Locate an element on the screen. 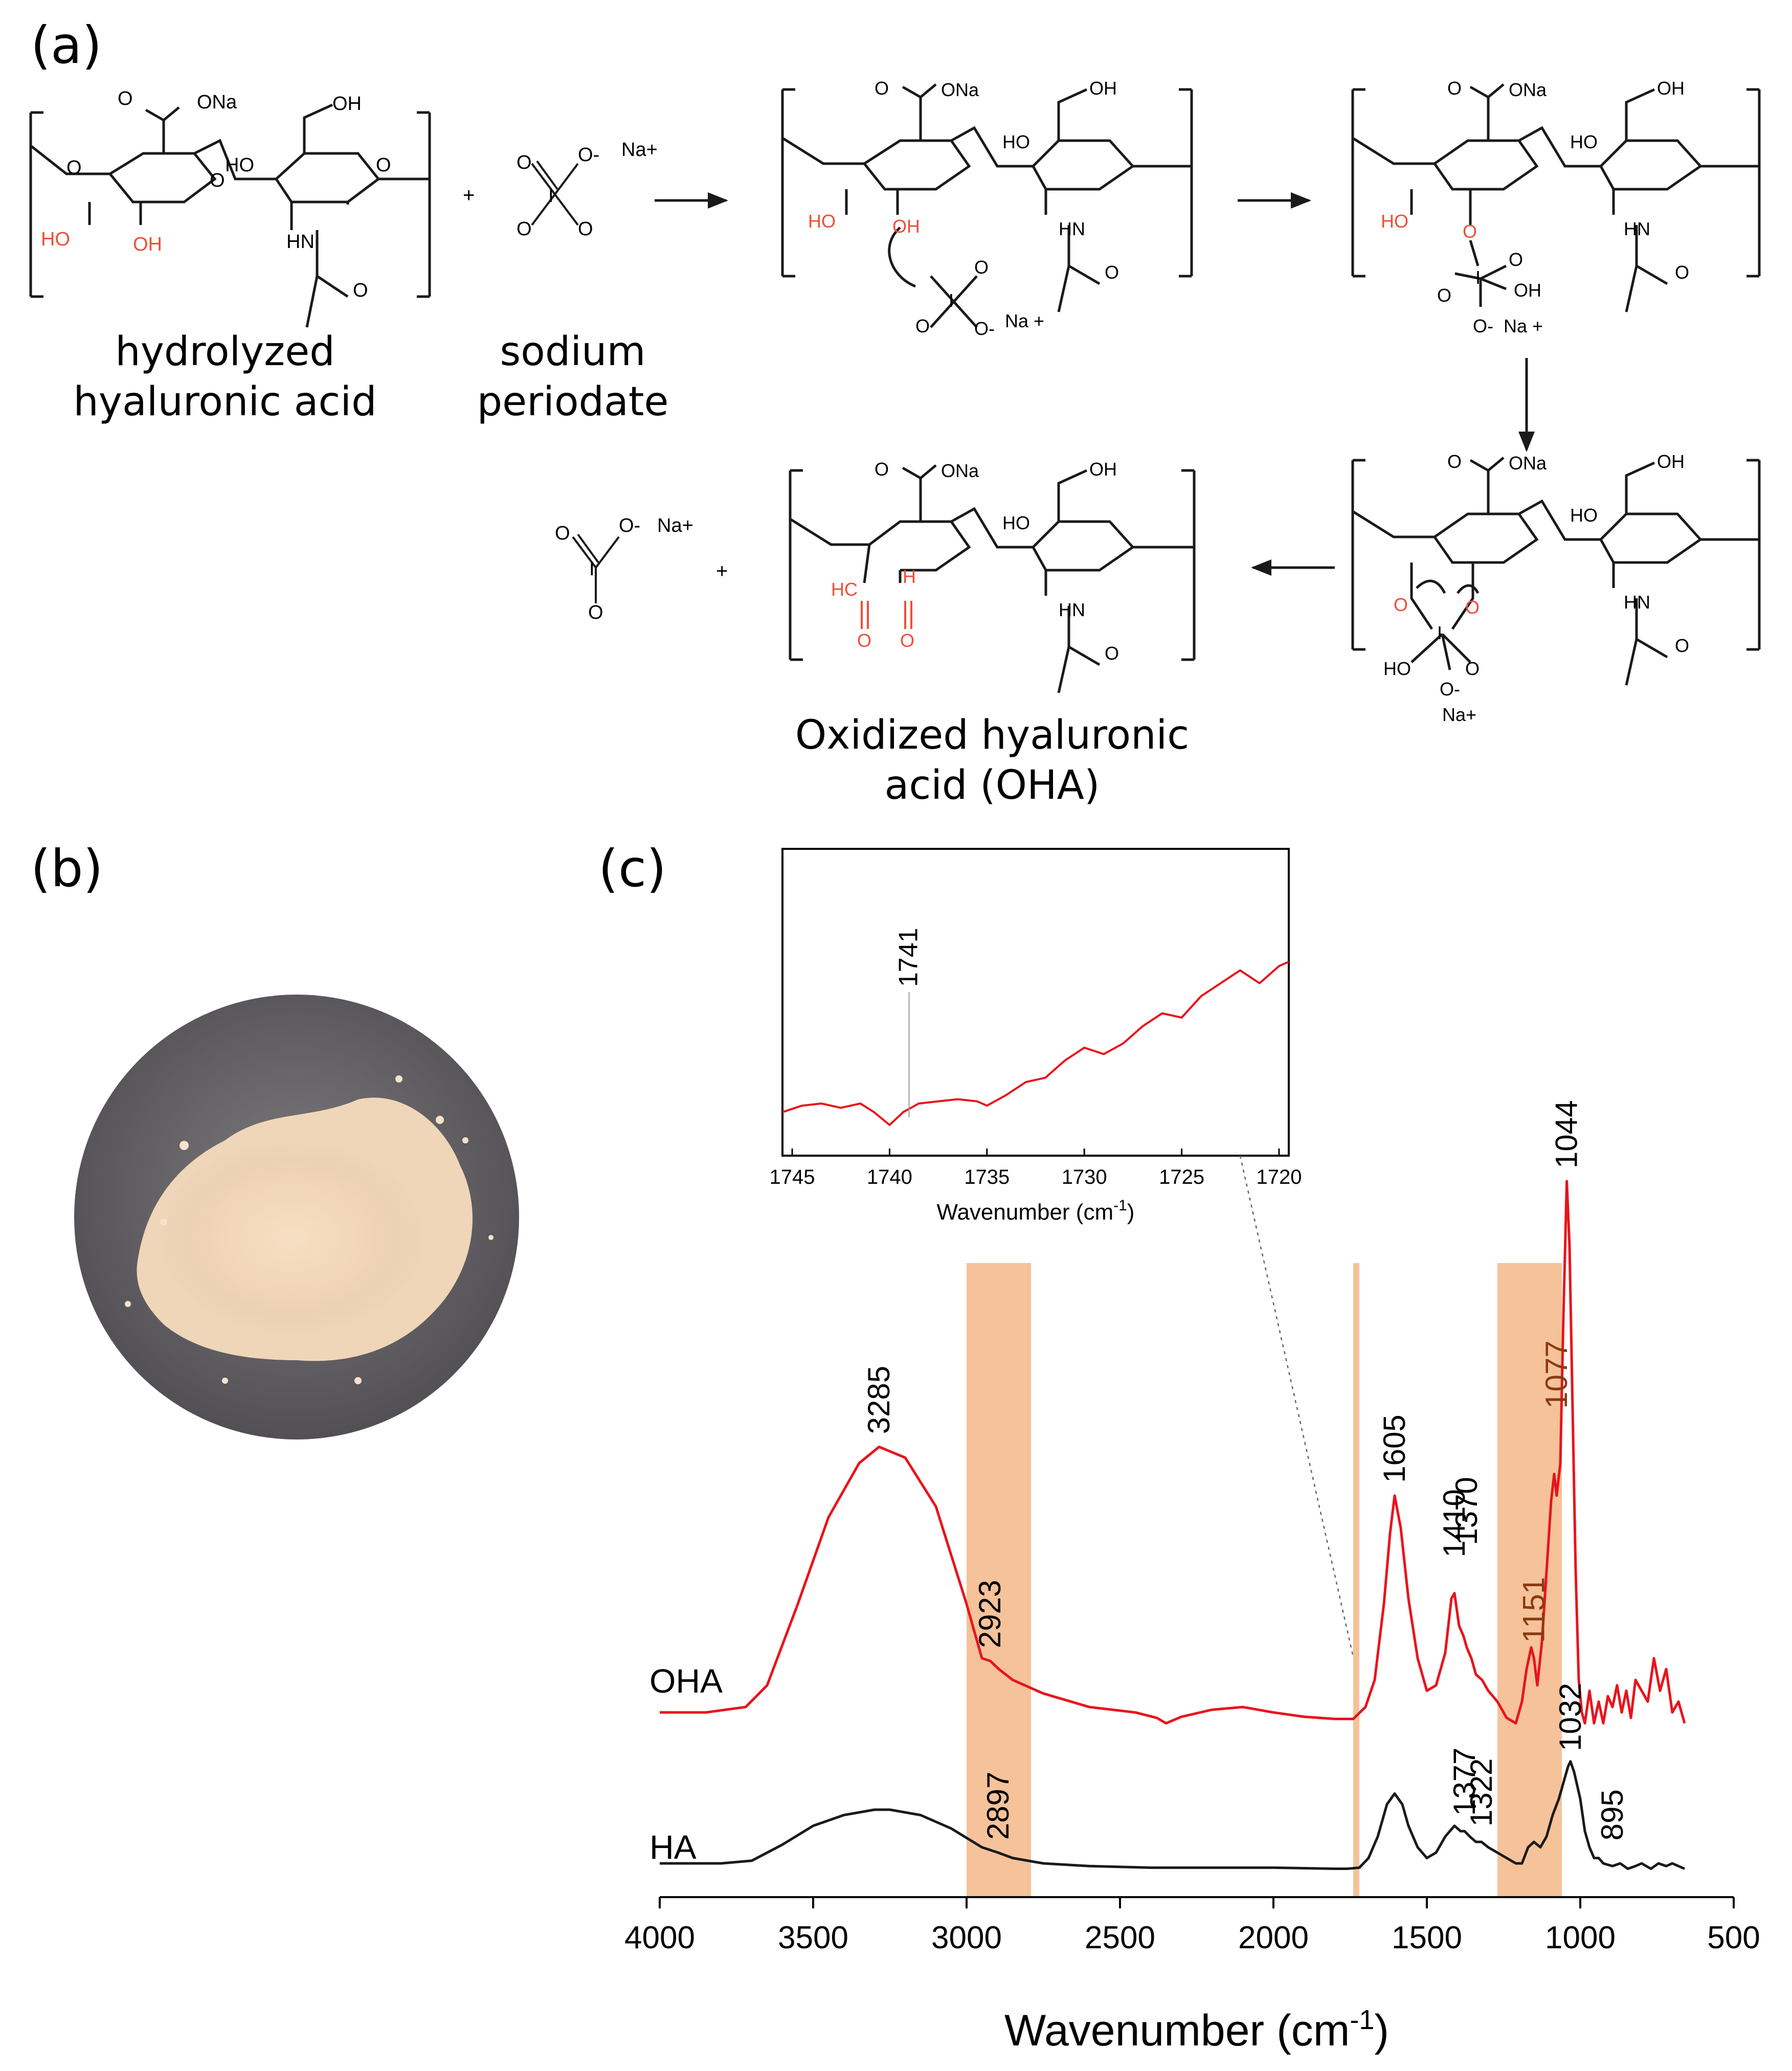 The height and width of the screenshot is (2071, 1792). panel-label-b: (b) is located at coordinates (67, 869).